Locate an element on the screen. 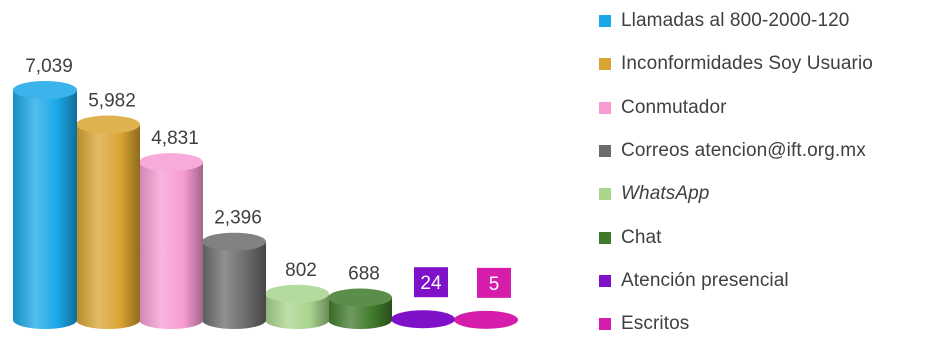 This screenshot has height=340, width=929. legend-item-3: Conmutador is located at coordinates (663, 108).